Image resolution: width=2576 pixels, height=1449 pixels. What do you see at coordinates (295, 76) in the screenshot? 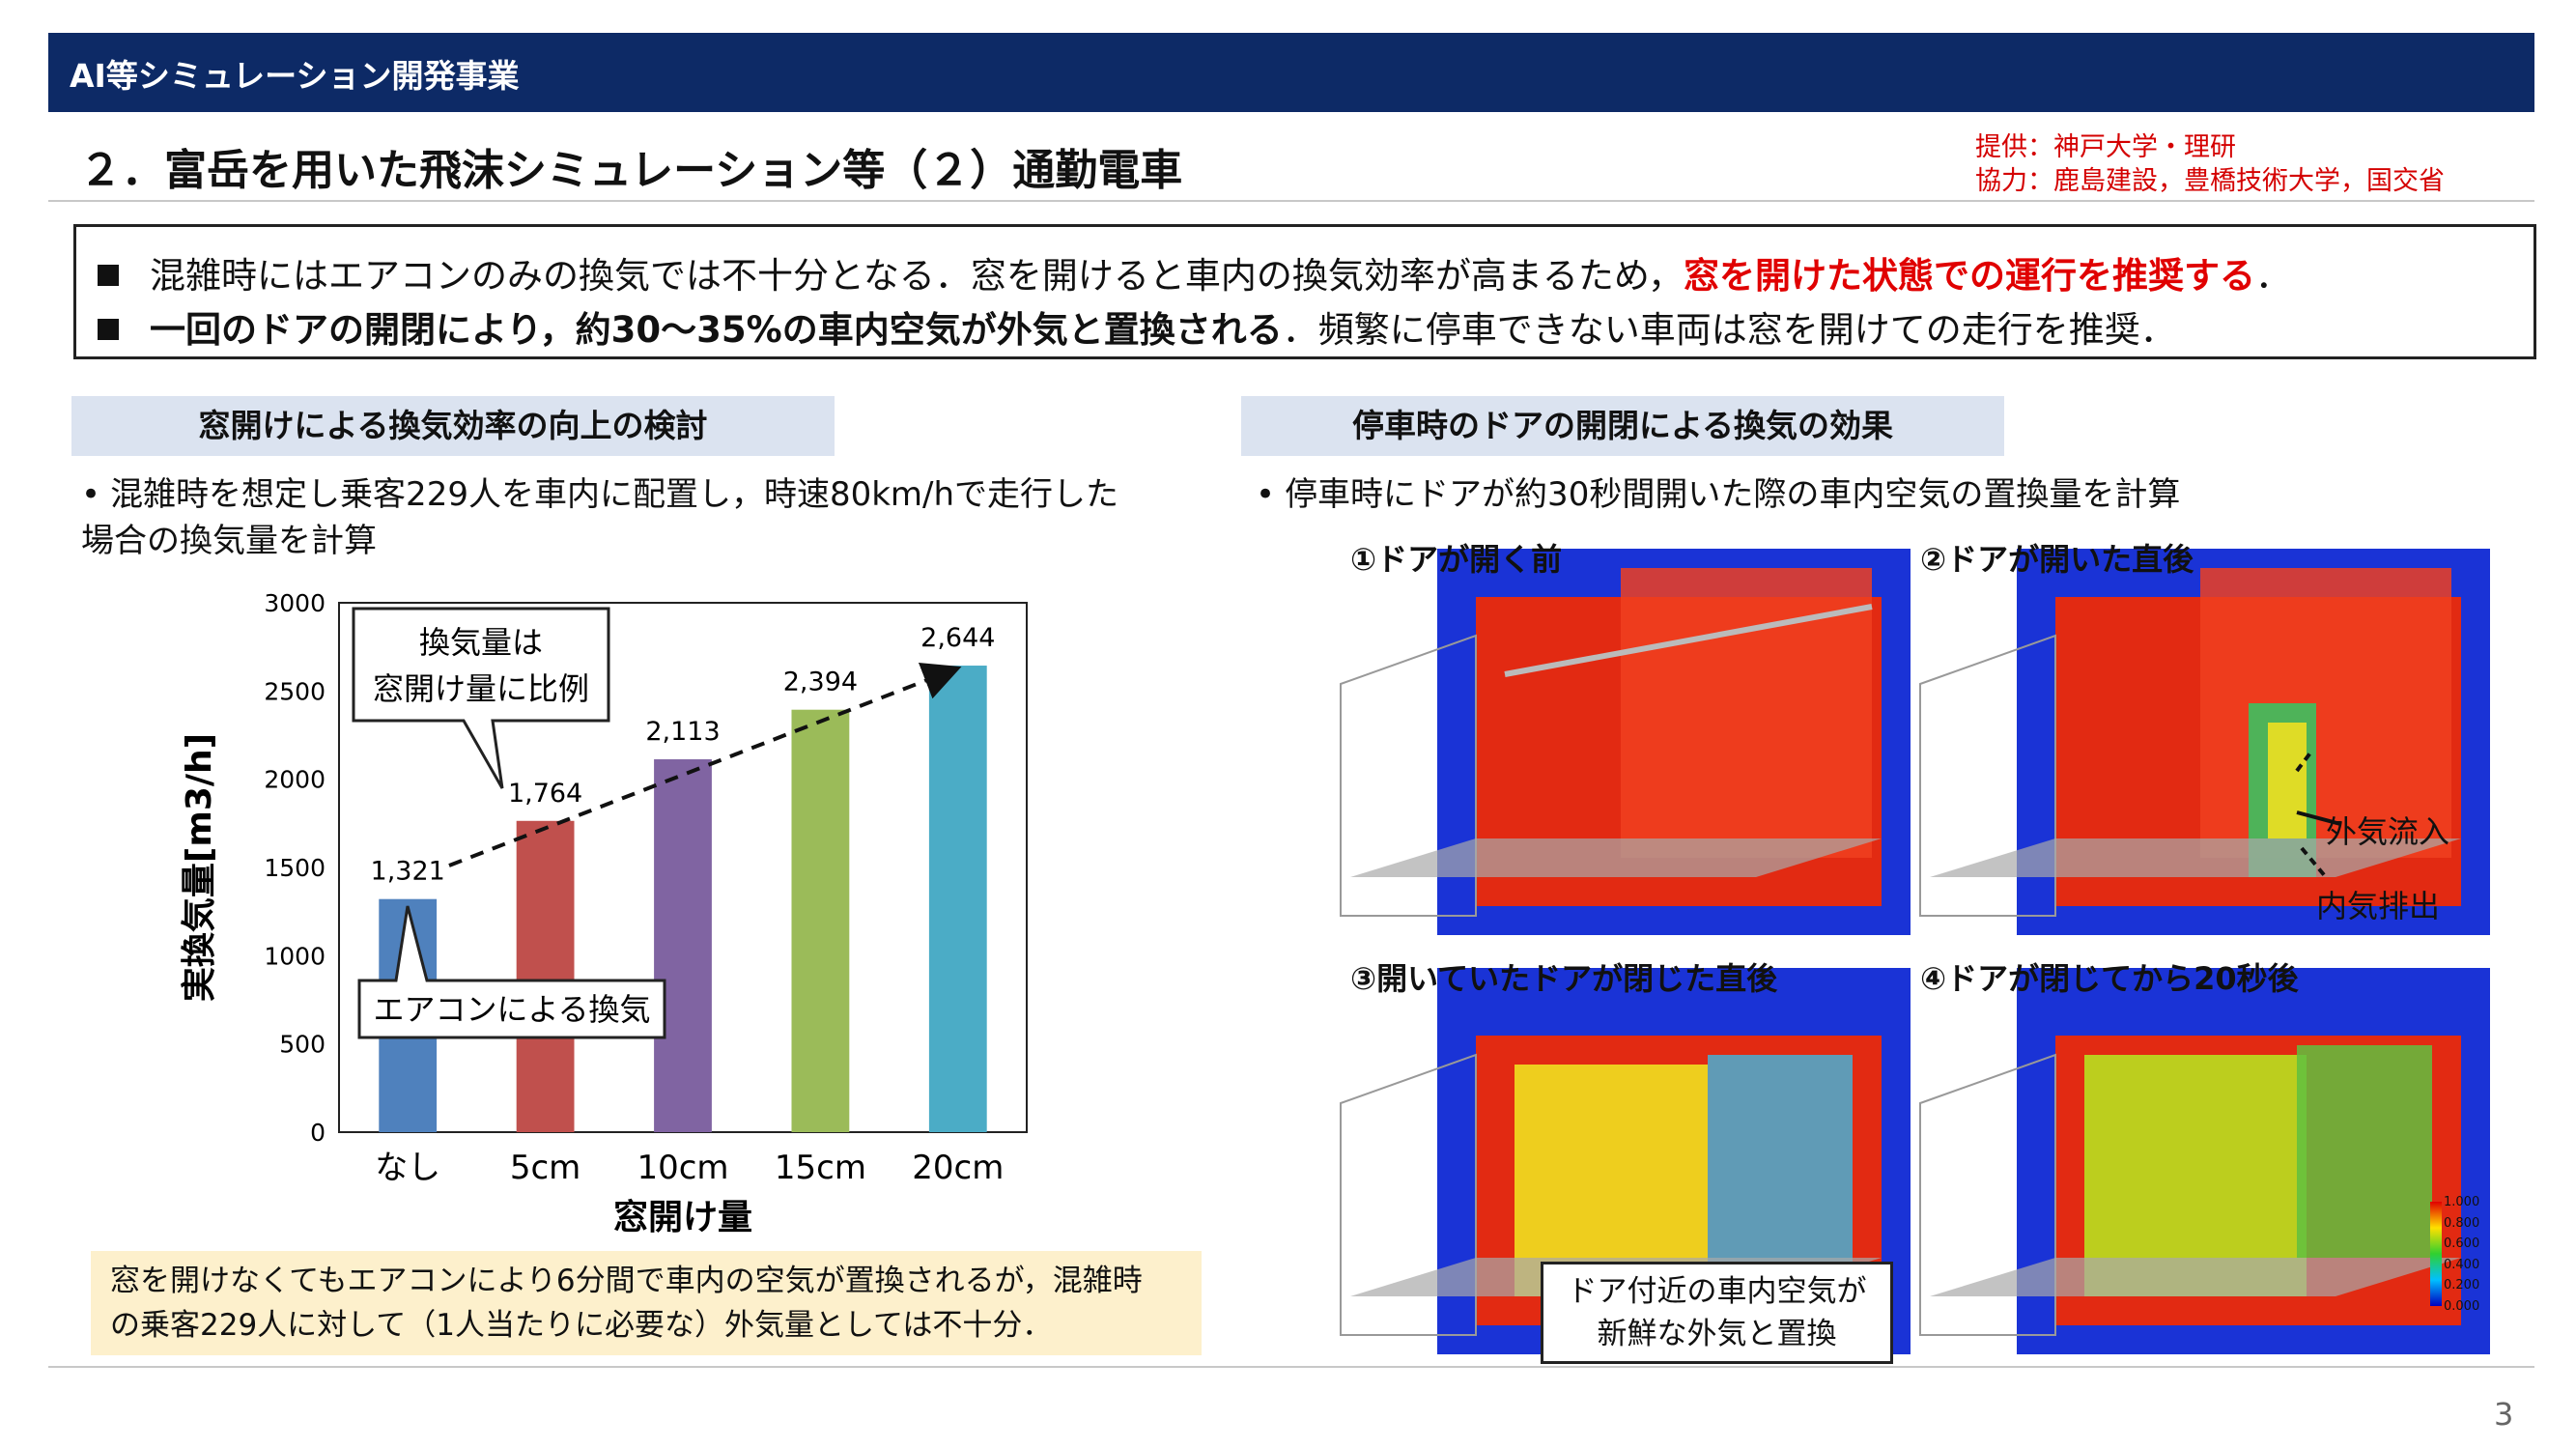
I see `header-label: AI等シミュレーション開発事業` at bounding box center [295, 76].